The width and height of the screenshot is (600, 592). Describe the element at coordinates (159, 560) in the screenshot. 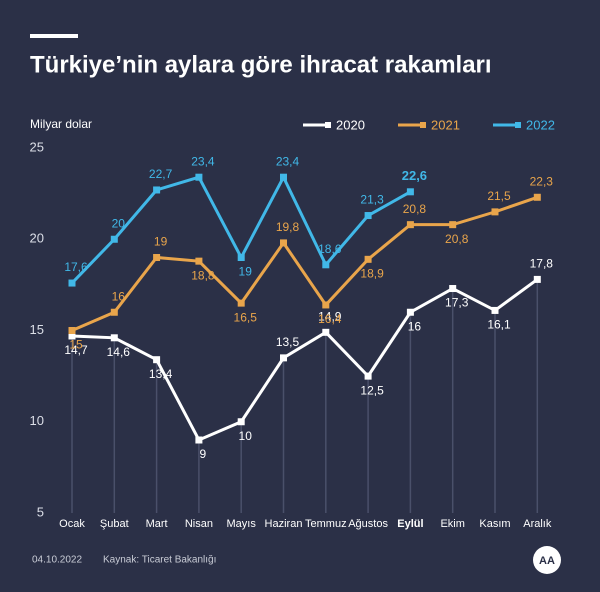

I see `source: Kaynak: Ticaret Bakanlığı` at that location.